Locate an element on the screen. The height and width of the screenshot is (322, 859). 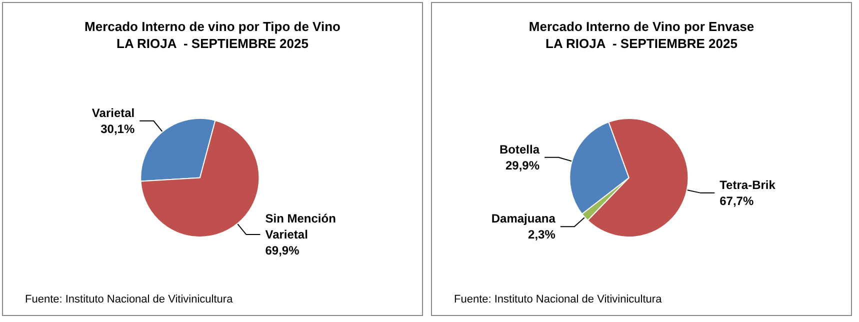
data-label: 2,3% is located at coordinates (542, 235).